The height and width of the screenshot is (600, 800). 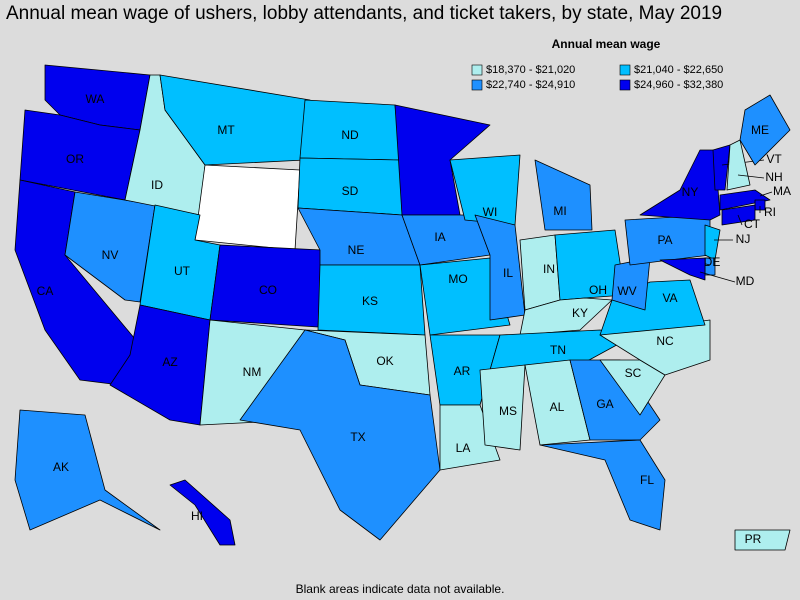 What do you see at coordinates (490, 212) in the screenshot?
I see `state-label: WI` at bounding box center [490, 212].